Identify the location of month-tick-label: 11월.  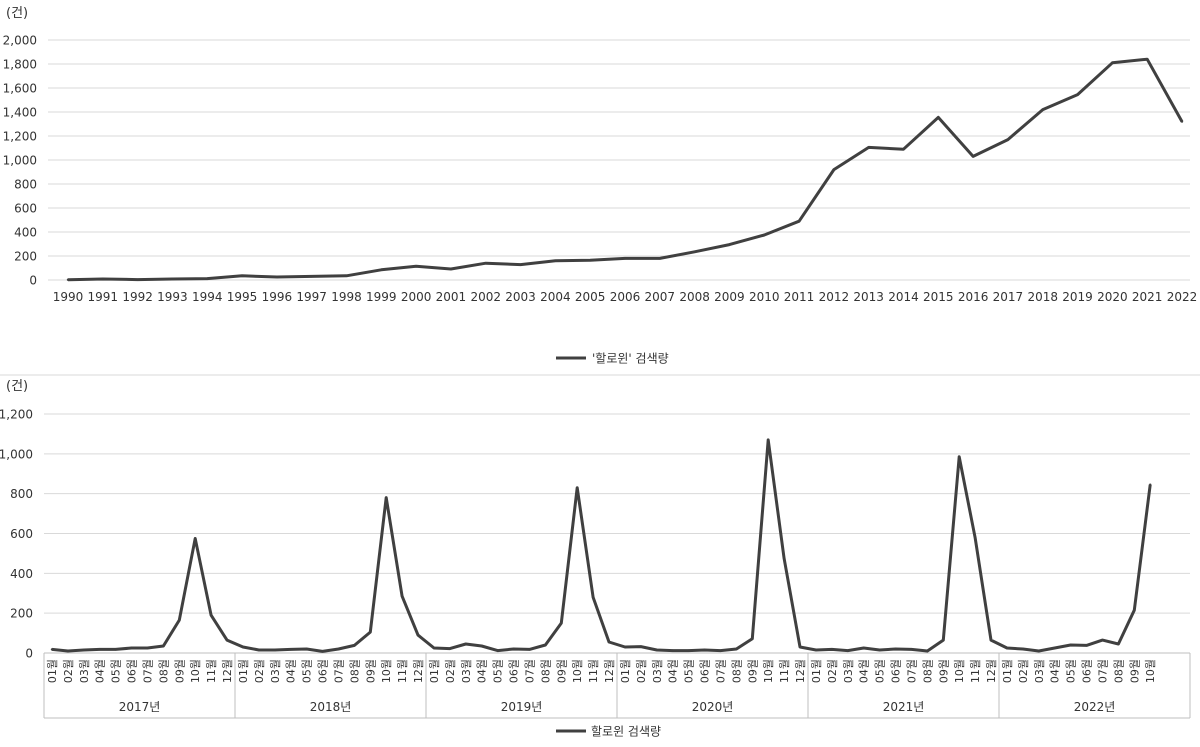
(593, 671).